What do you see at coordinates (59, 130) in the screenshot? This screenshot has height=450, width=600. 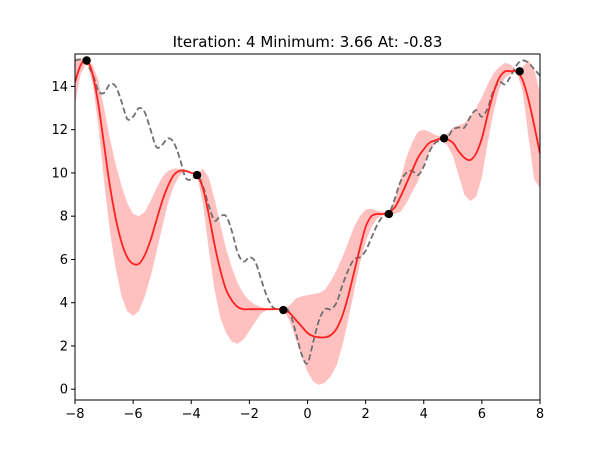 I see `y-tick-label: 12` at bounding box center [59, 130].